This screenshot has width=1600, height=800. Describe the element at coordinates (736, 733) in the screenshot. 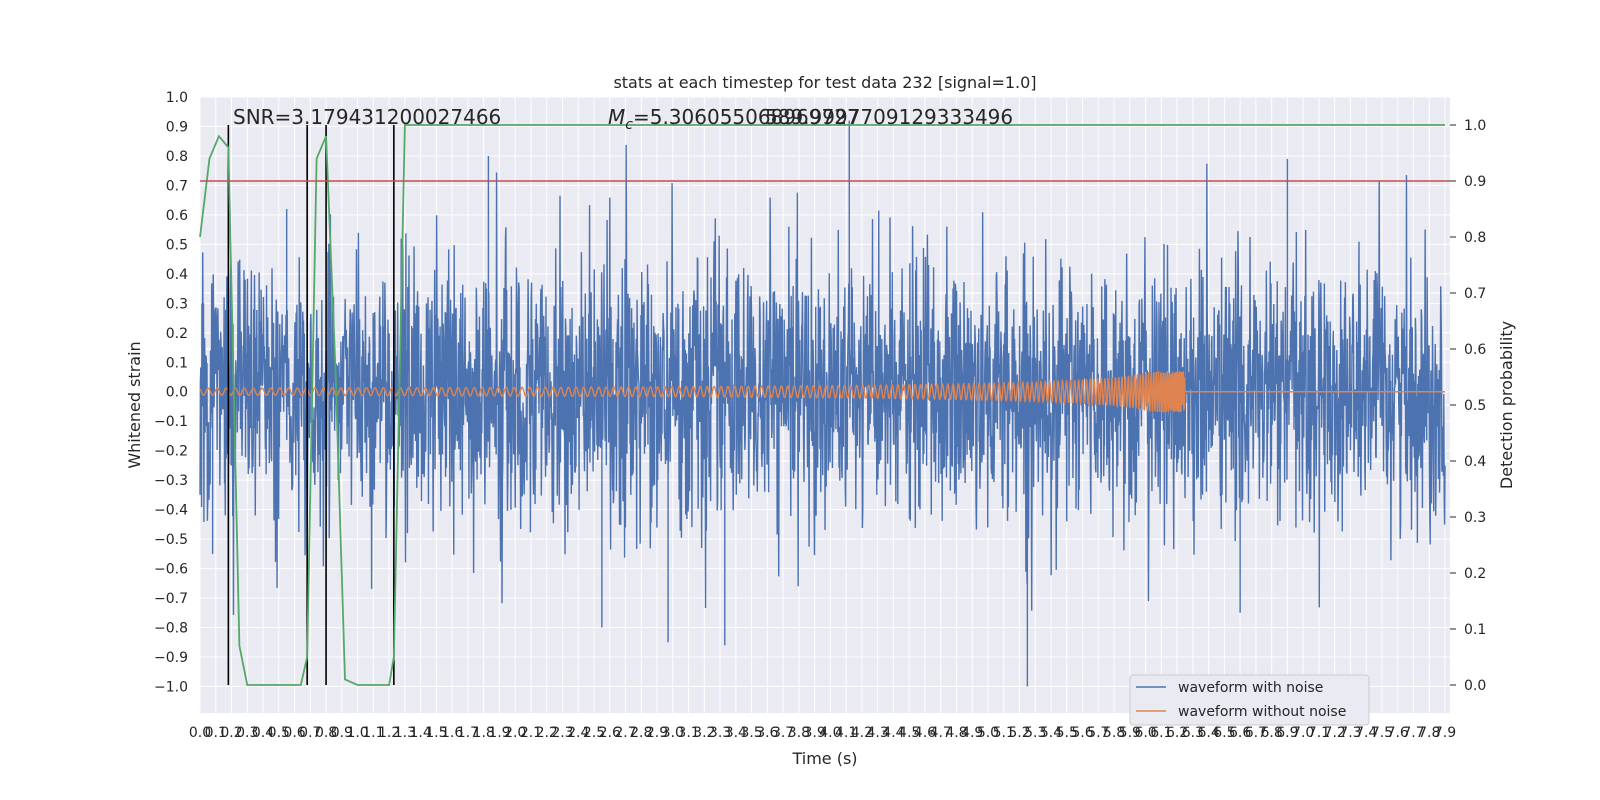

I see `x-tick-label: 3.4` at that location.